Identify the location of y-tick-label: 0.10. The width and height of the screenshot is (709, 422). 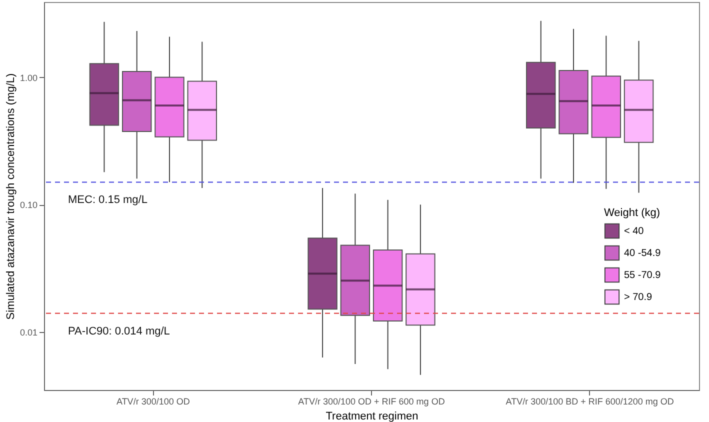
(29, 205).